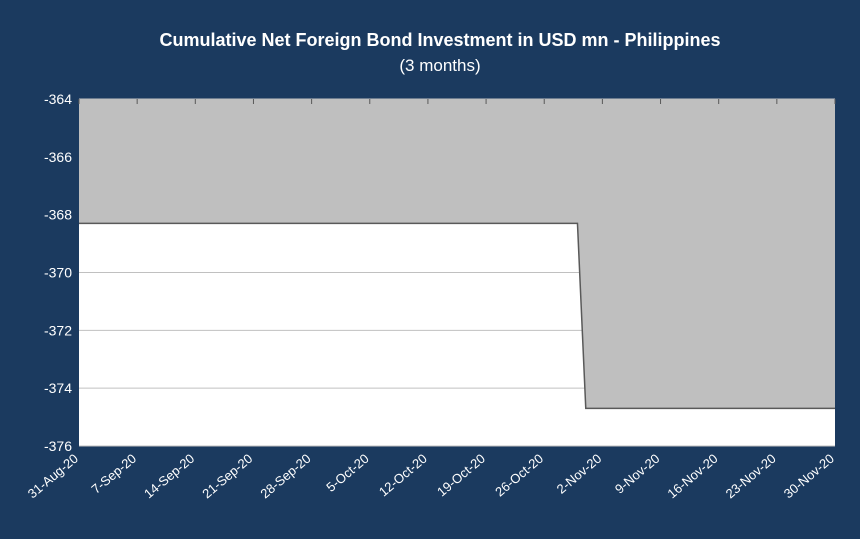 The image size is (860, 539). What do you see at coordinates (58, 157) in the screenshot?
I see `y-tick-label: -366` at bounding box center [58, 157].